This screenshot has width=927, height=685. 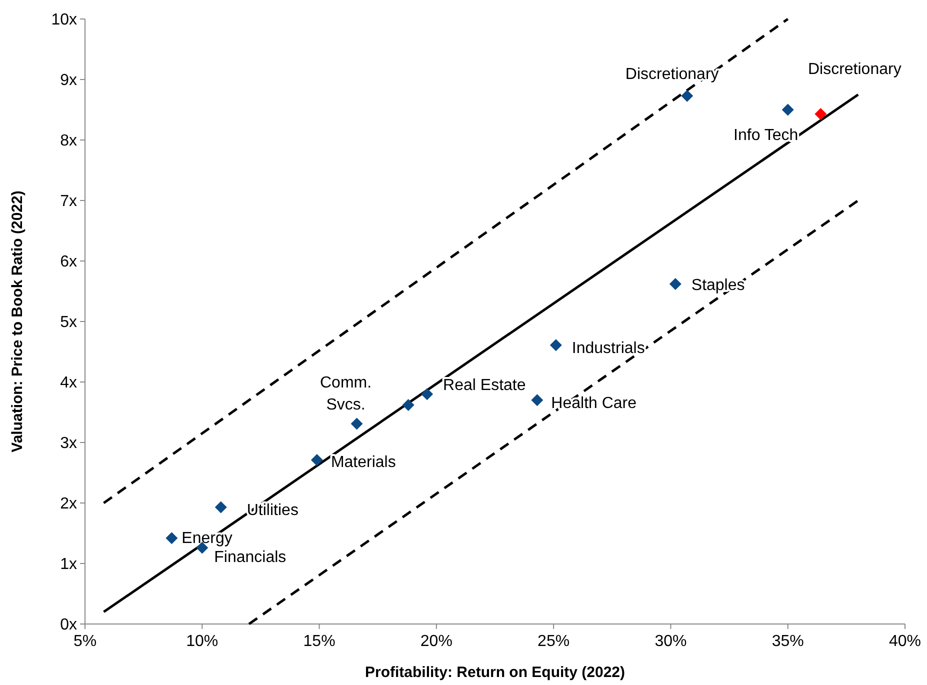 What do you see at coordinates (594, 403) in the screenshot?
I see `series-label: Health Care` at bounding box center [594, 403].